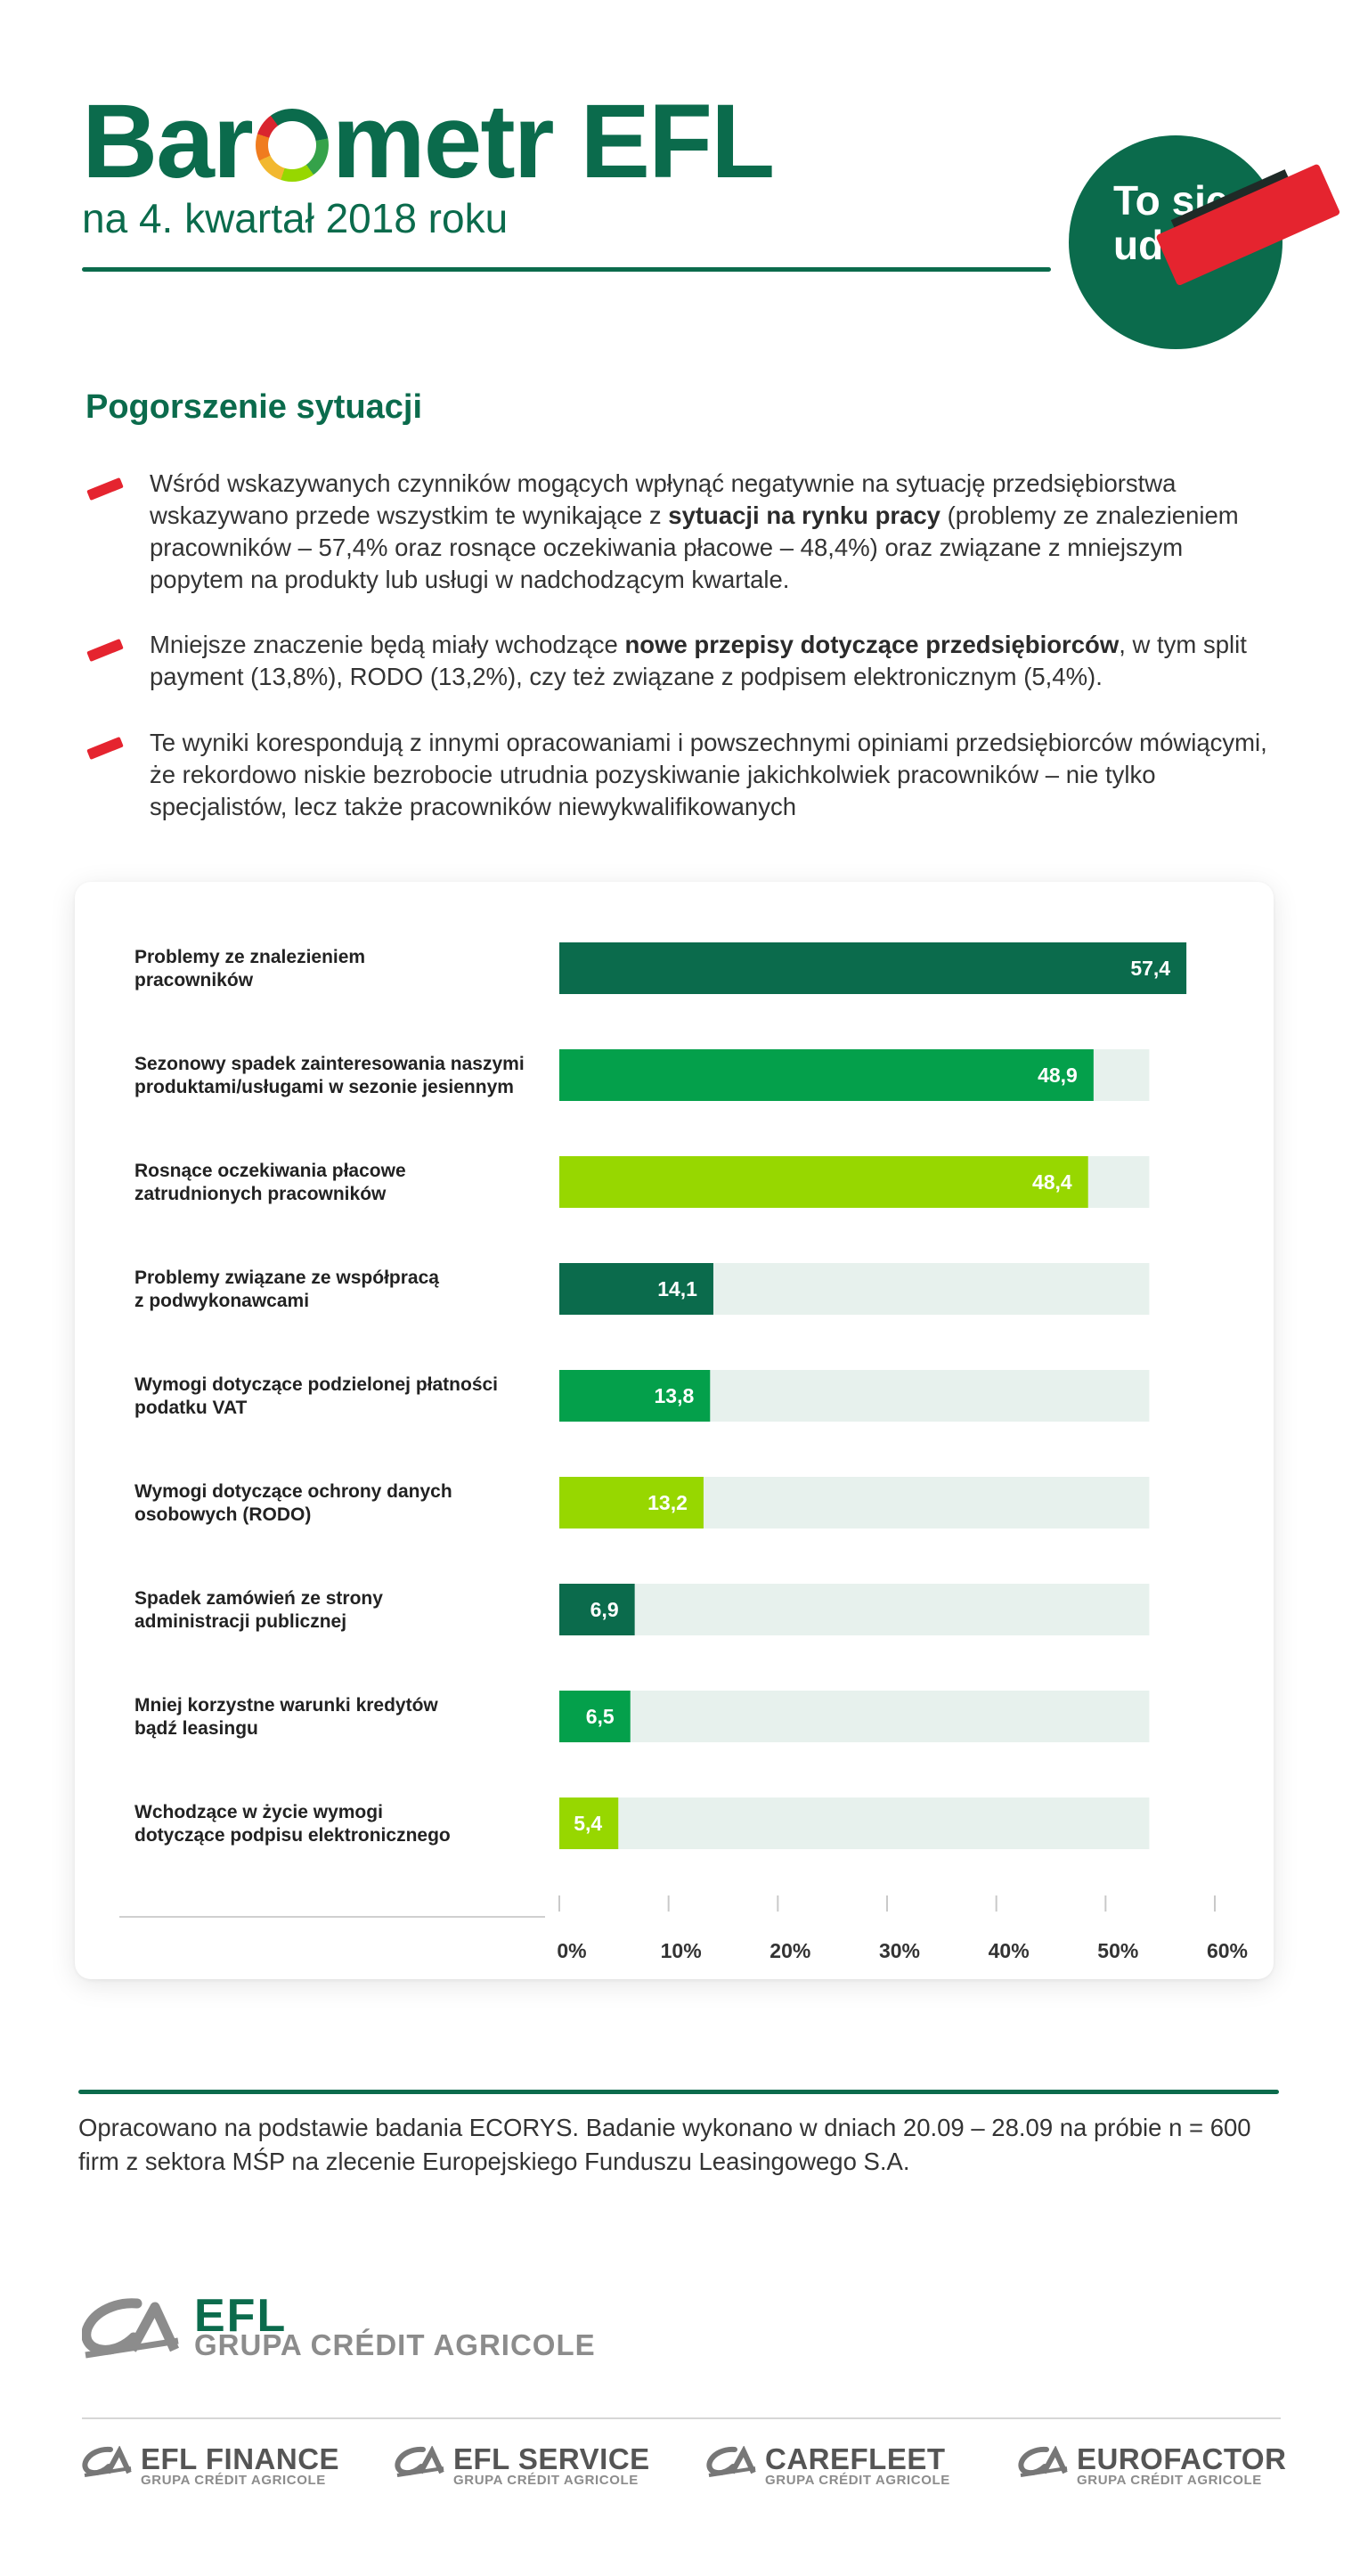  I want to click on bar-value-label: 5,4, so click(588, 1824).